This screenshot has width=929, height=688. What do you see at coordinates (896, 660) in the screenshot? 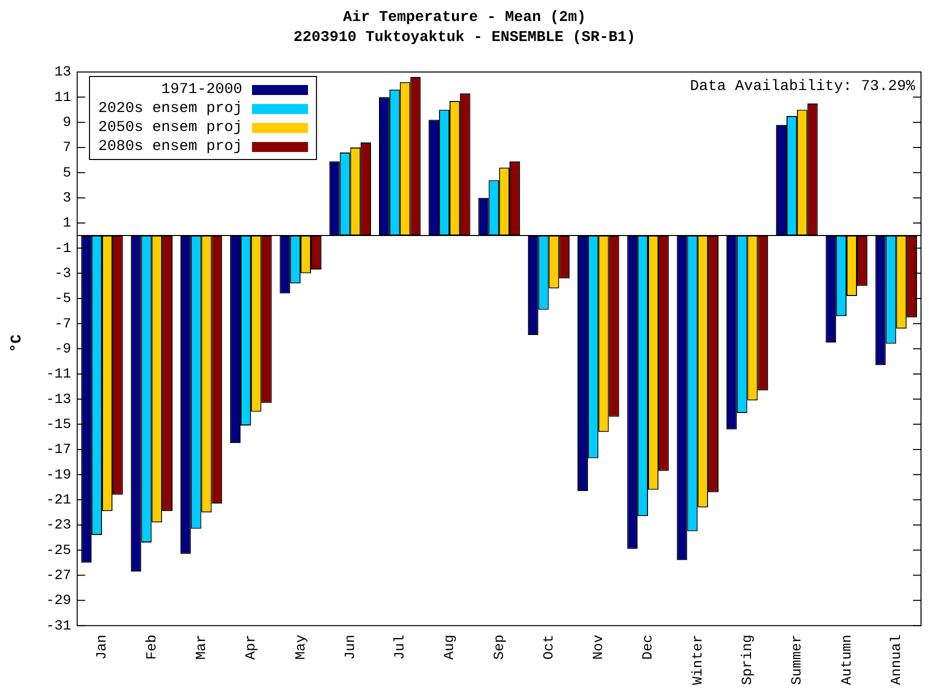
I see `x-tick-label: Annual` at bounding box center [896, 660].